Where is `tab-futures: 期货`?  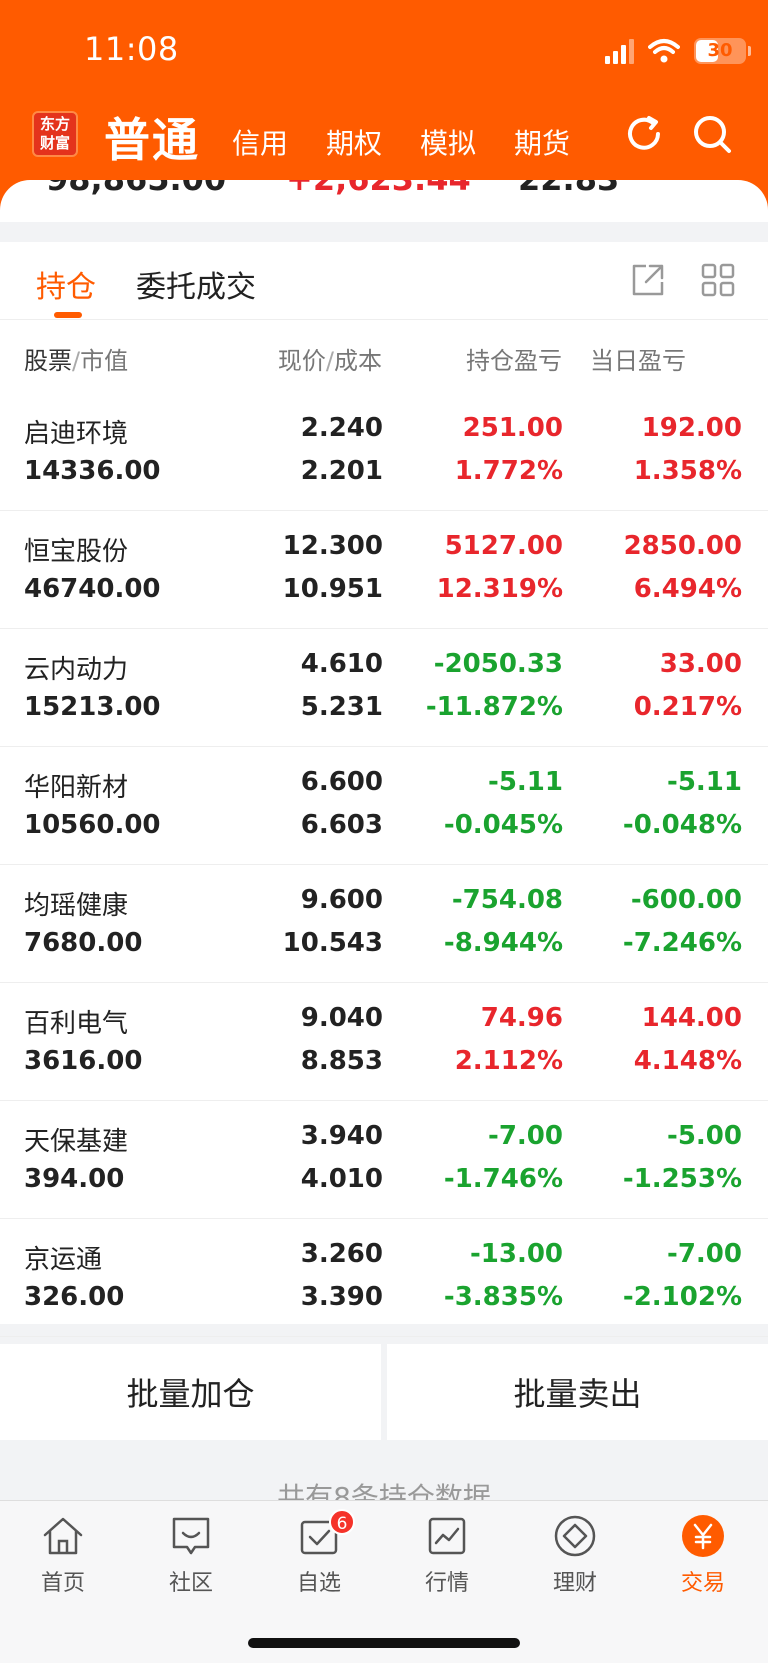
tab-futures: 期货 is located at coordinates (542, 143).